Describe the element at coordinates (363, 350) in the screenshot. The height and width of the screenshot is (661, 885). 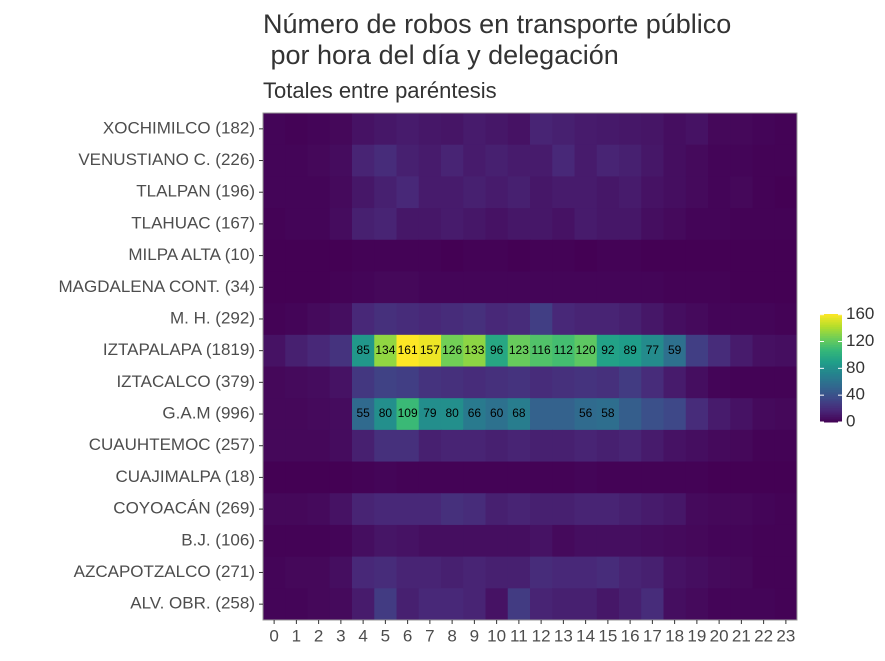
I see `cell-label: 85` at that location.